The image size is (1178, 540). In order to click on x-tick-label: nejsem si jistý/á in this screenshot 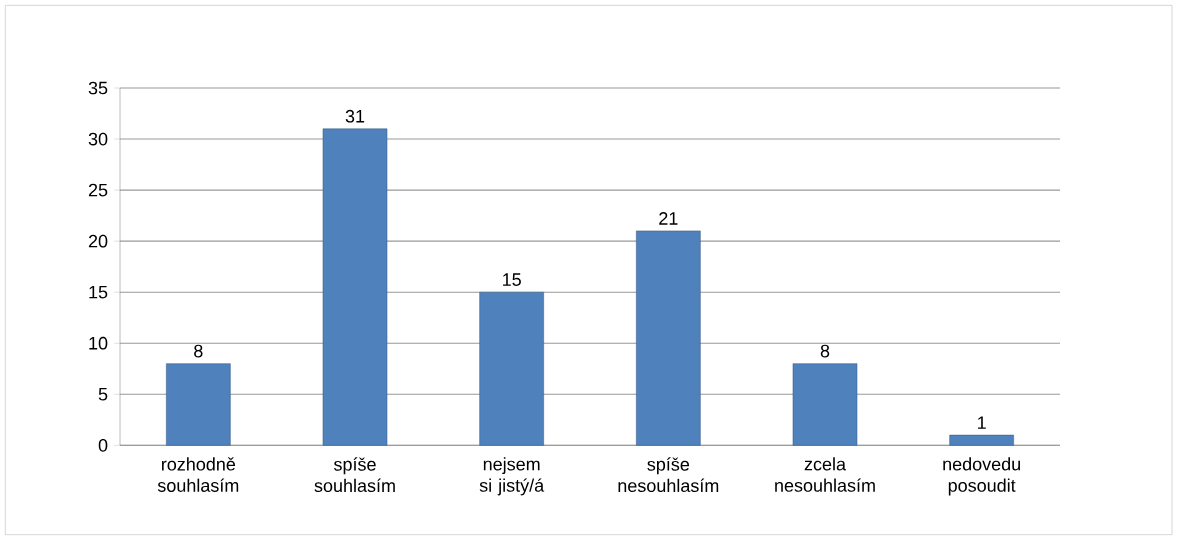, I will do `click(512, 476)`.